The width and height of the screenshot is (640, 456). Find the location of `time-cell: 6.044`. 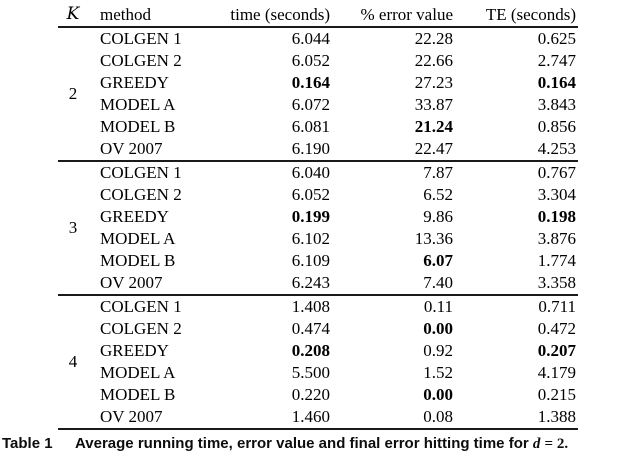

time-cell: 6.044 is located at coordinates (310, 38).